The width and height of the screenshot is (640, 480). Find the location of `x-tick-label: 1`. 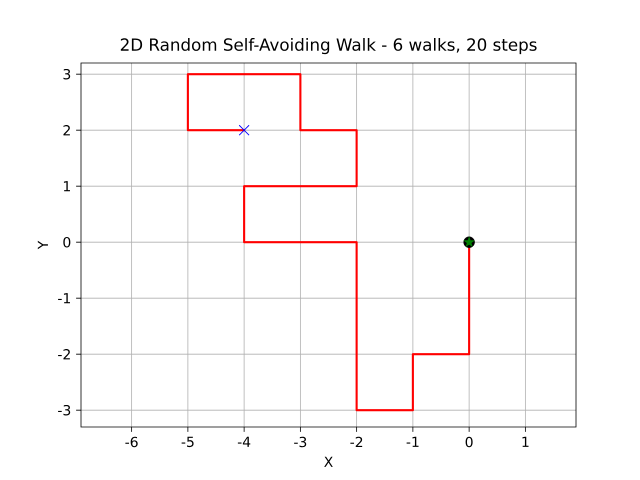

x-tick-label: 1 is located at coordinates (525, 441).